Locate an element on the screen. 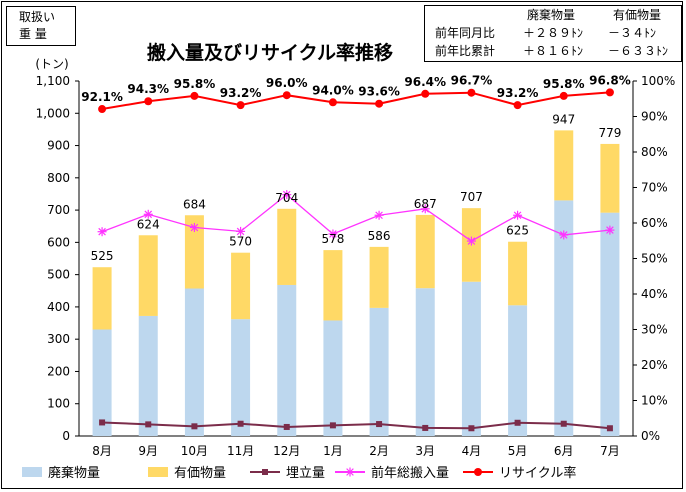  unit-label-line2: 重 量 is located at coordinates (33, 34).